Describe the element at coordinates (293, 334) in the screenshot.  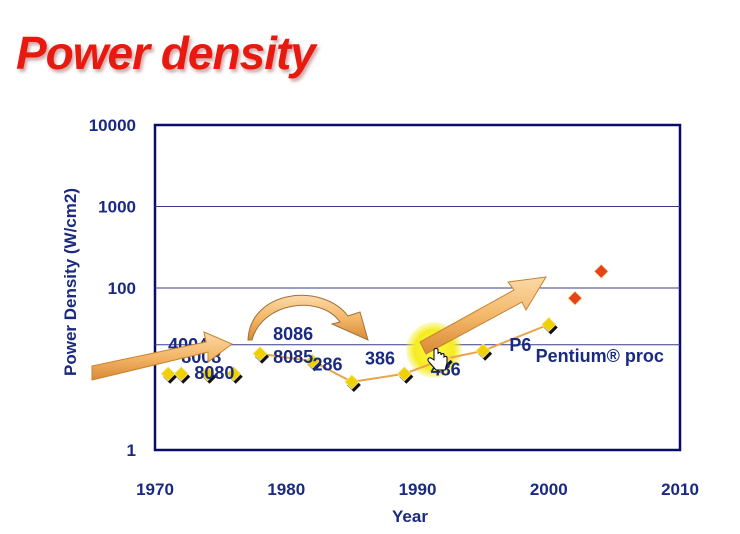
I see `chip-label: 8086` at that location.